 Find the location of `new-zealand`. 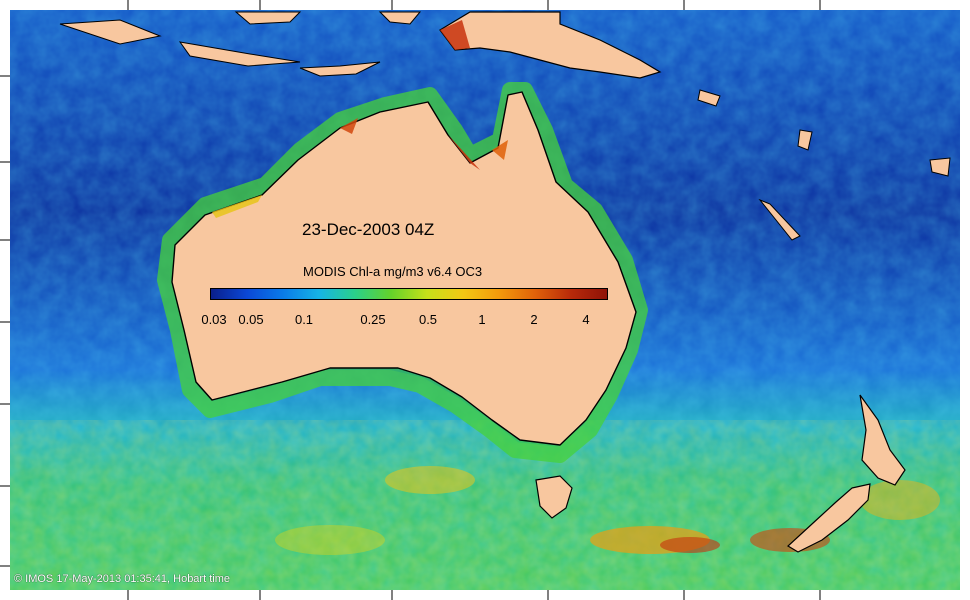

new-zealand is located at coordinates (882, 440).